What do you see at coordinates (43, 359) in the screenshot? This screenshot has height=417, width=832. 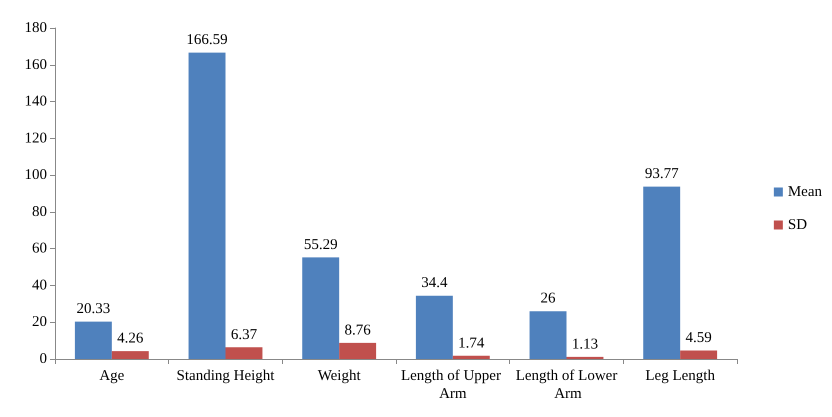 I see `y-tick-label: 0` at bounding box center [43, 359].